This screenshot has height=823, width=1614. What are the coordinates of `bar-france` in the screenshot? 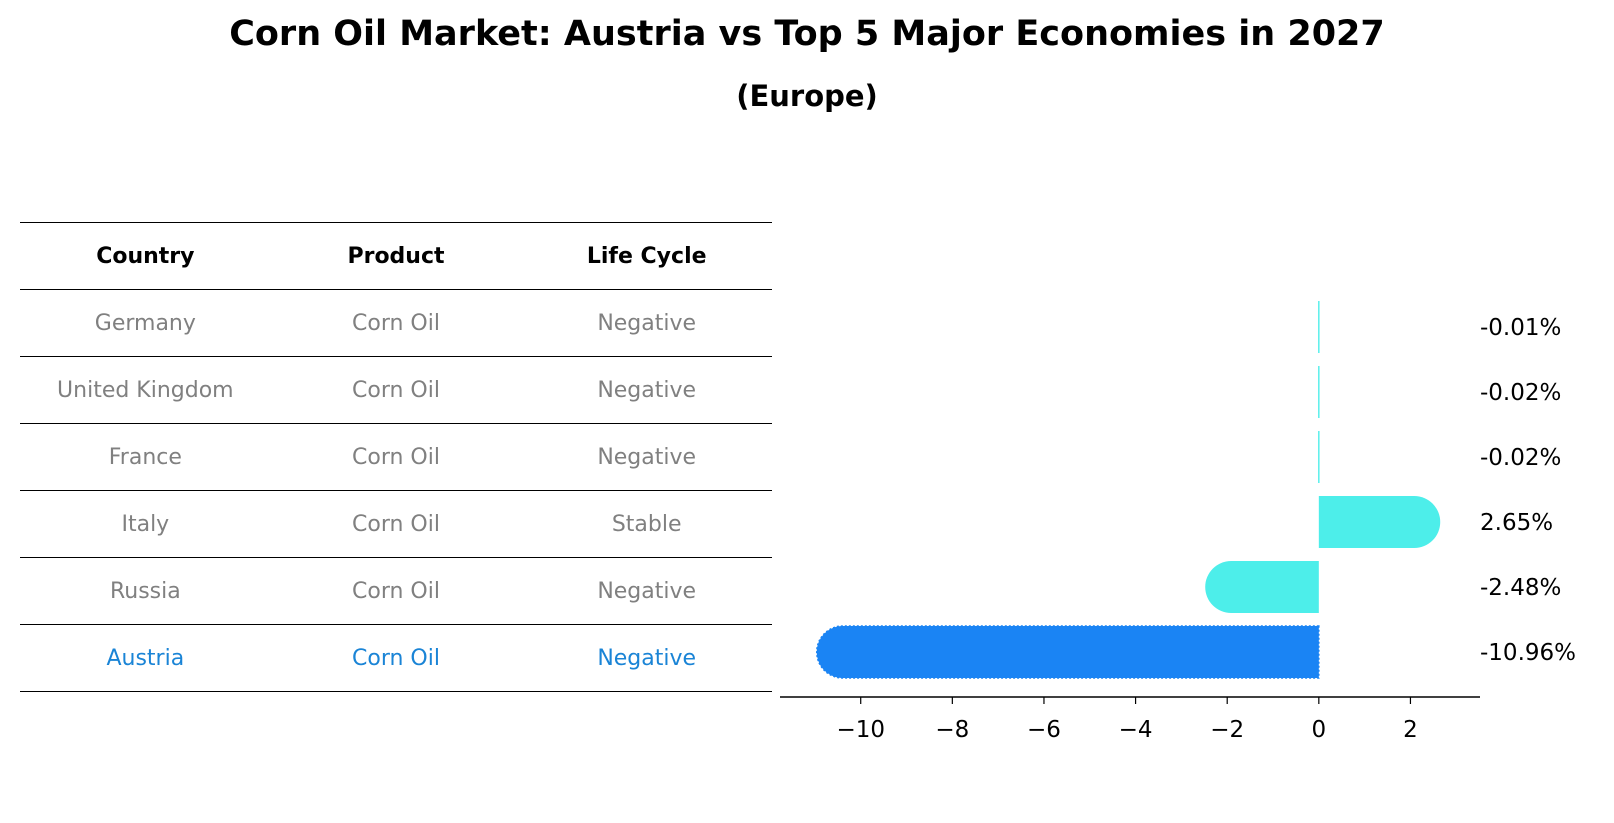 It's located at (1319, 457).